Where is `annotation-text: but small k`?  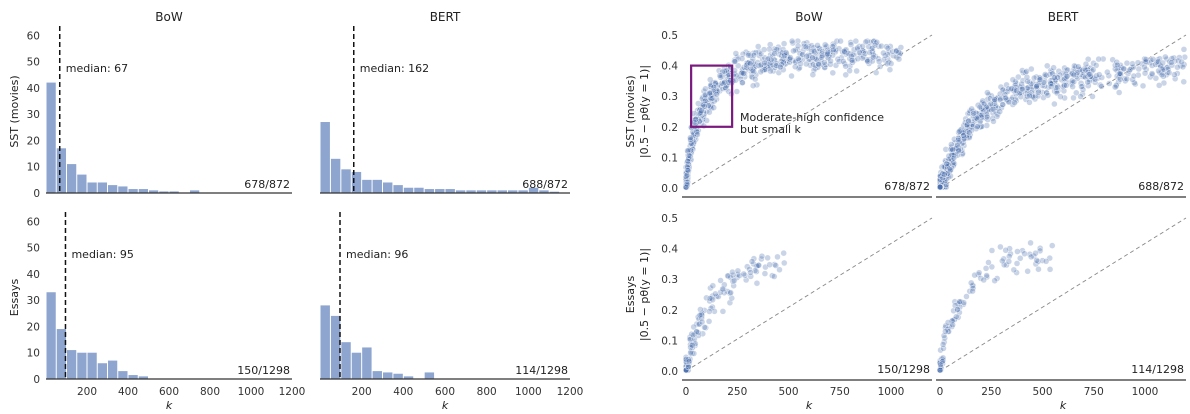
annotation-text: but small k is located at coordinates (771, 129).